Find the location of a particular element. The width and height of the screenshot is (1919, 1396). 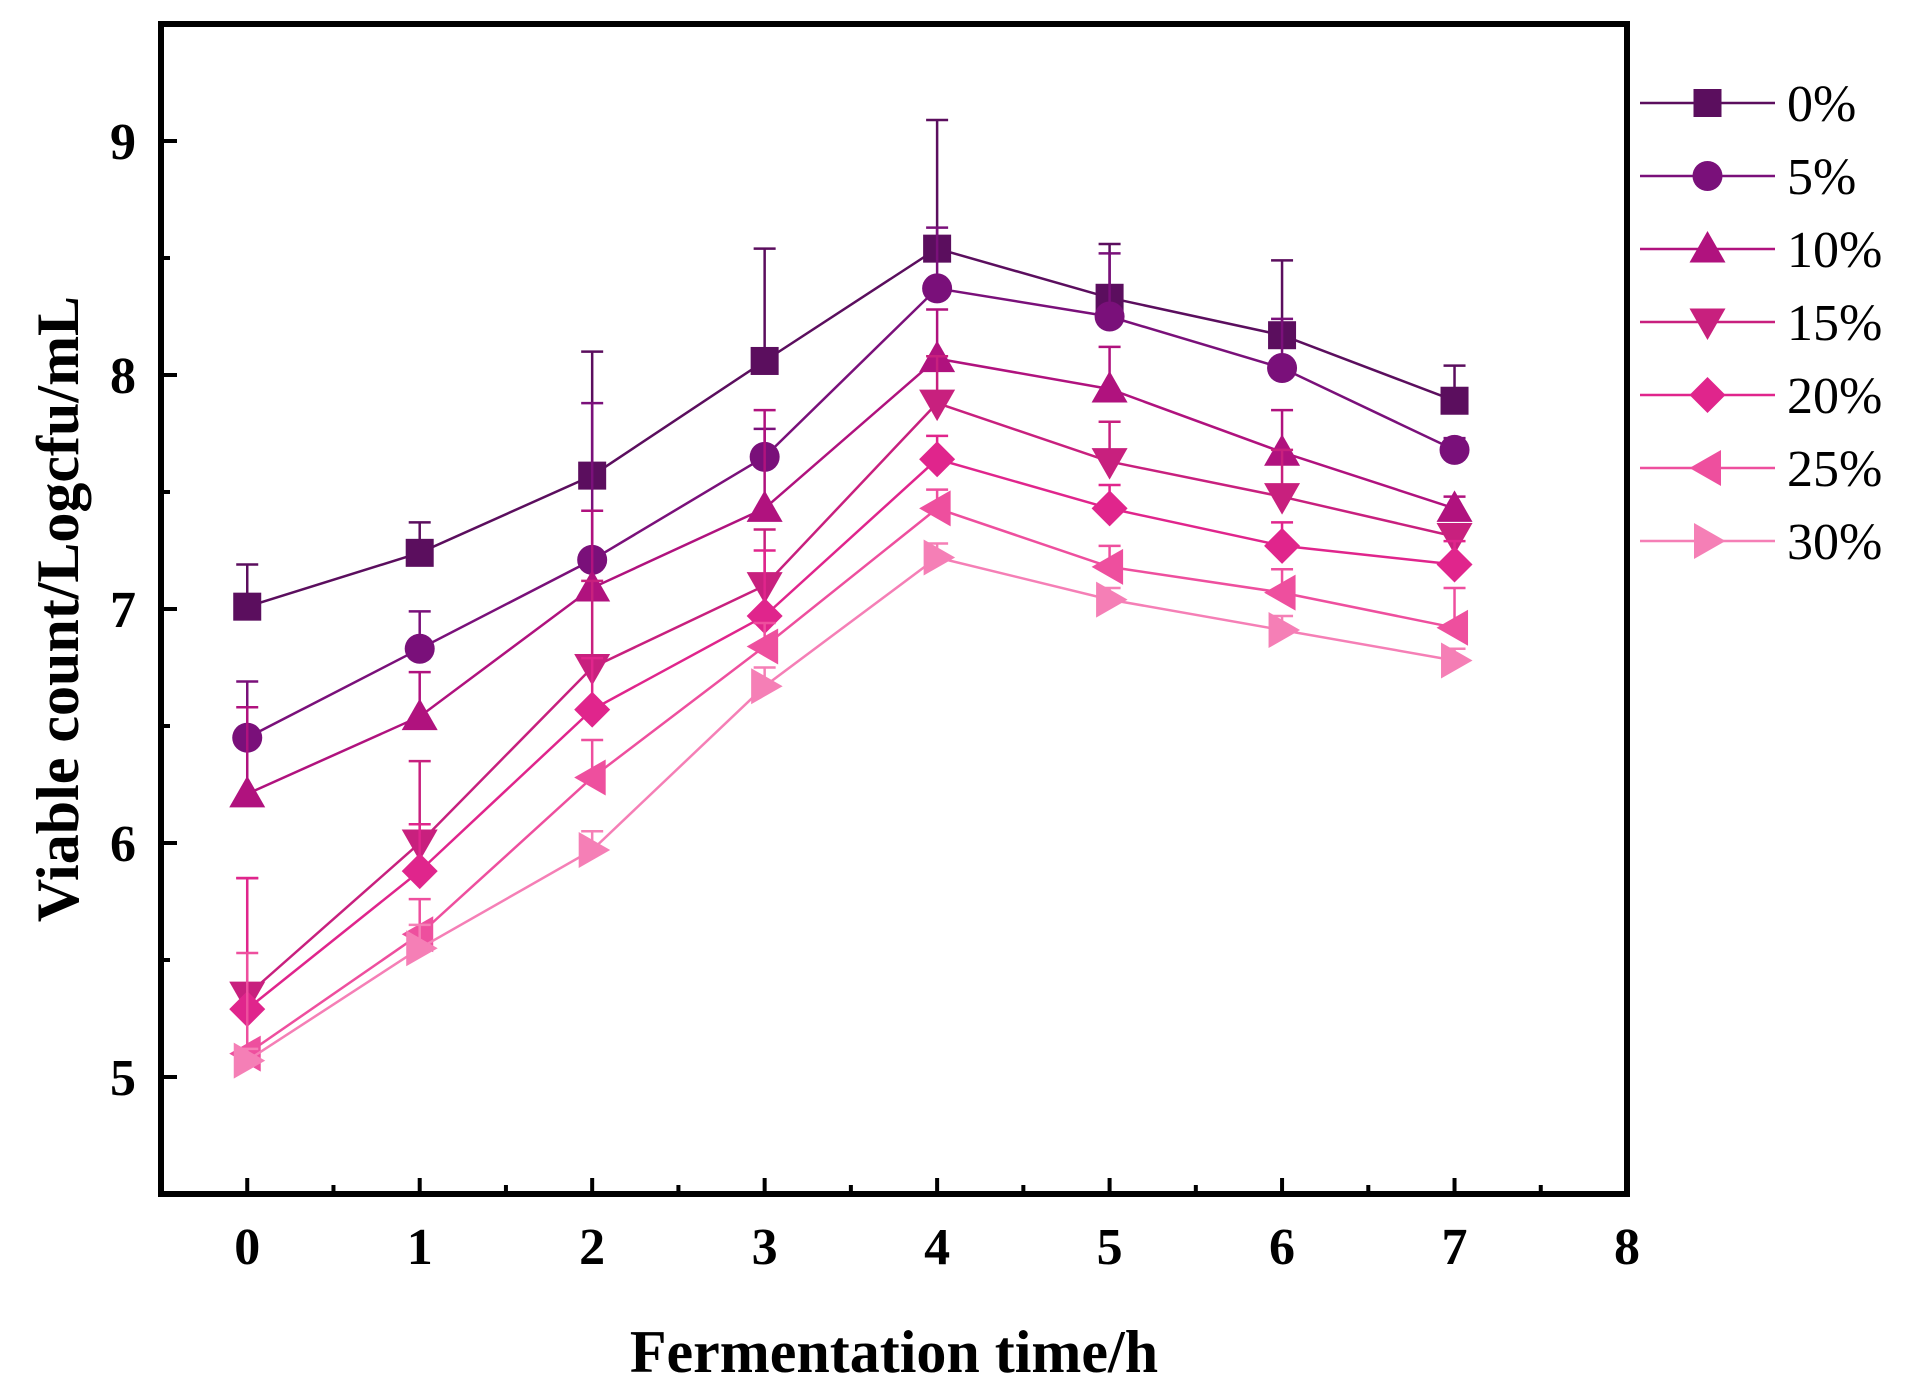

legend-item: 15% is located at coordinates (1761, 323).